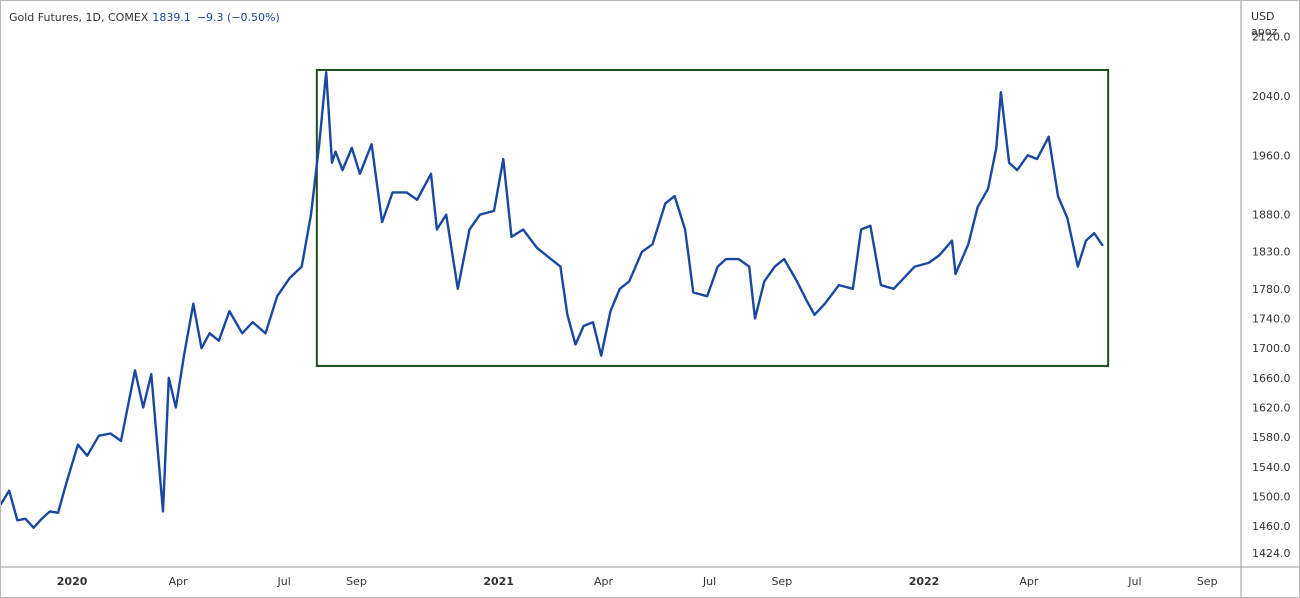  Describe the element at coordinates (1271, 378) in the screenshot. I see `y-tick-label: 1660.0` at that location.